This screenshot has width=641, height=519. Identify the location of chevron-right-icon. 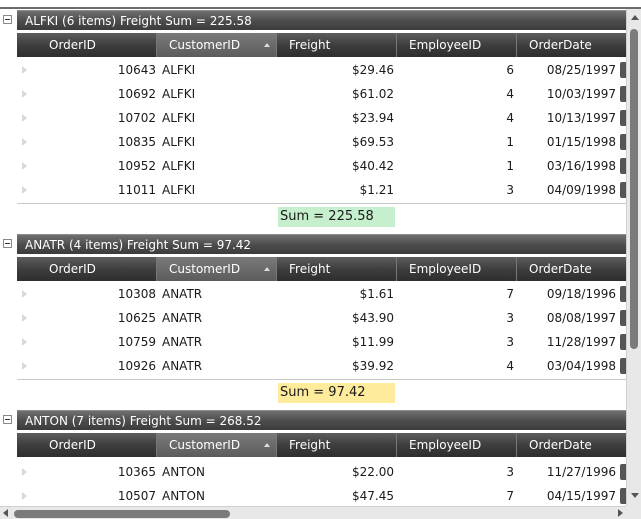
(620, 513).